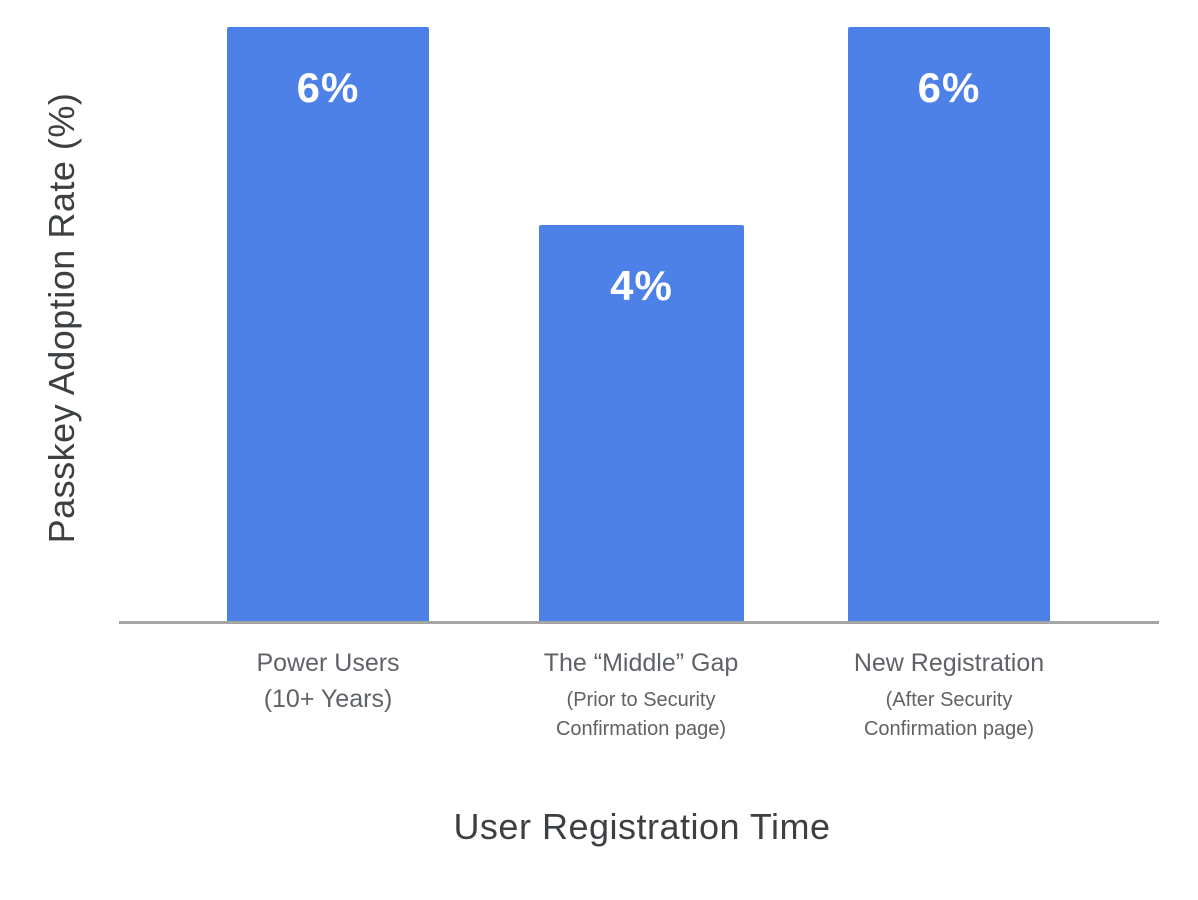  Describe the element at coordinates (949, 663) in the screenshot. I see `category-main-label: New Registration` at that location.